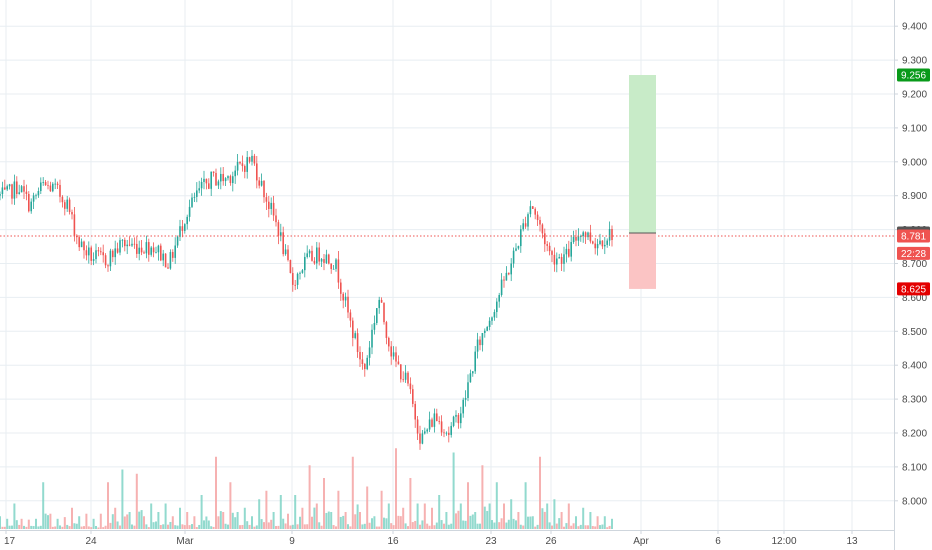  Describe the element at coordinates (551, 541) in the screenshot. I see `time-tick-label: 26` at that location.